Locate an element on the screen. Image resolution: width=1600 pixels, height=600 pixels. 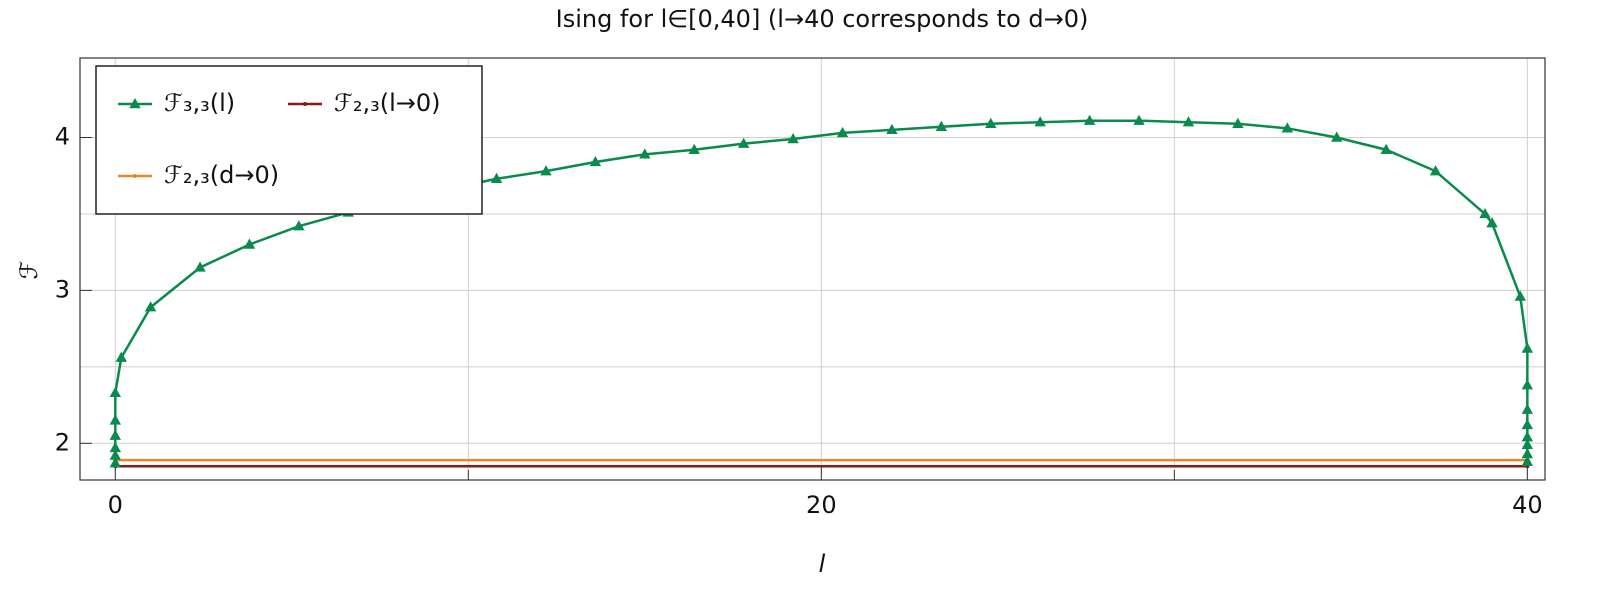
y-tick-label: 3 is located at coordinates (62, 289).